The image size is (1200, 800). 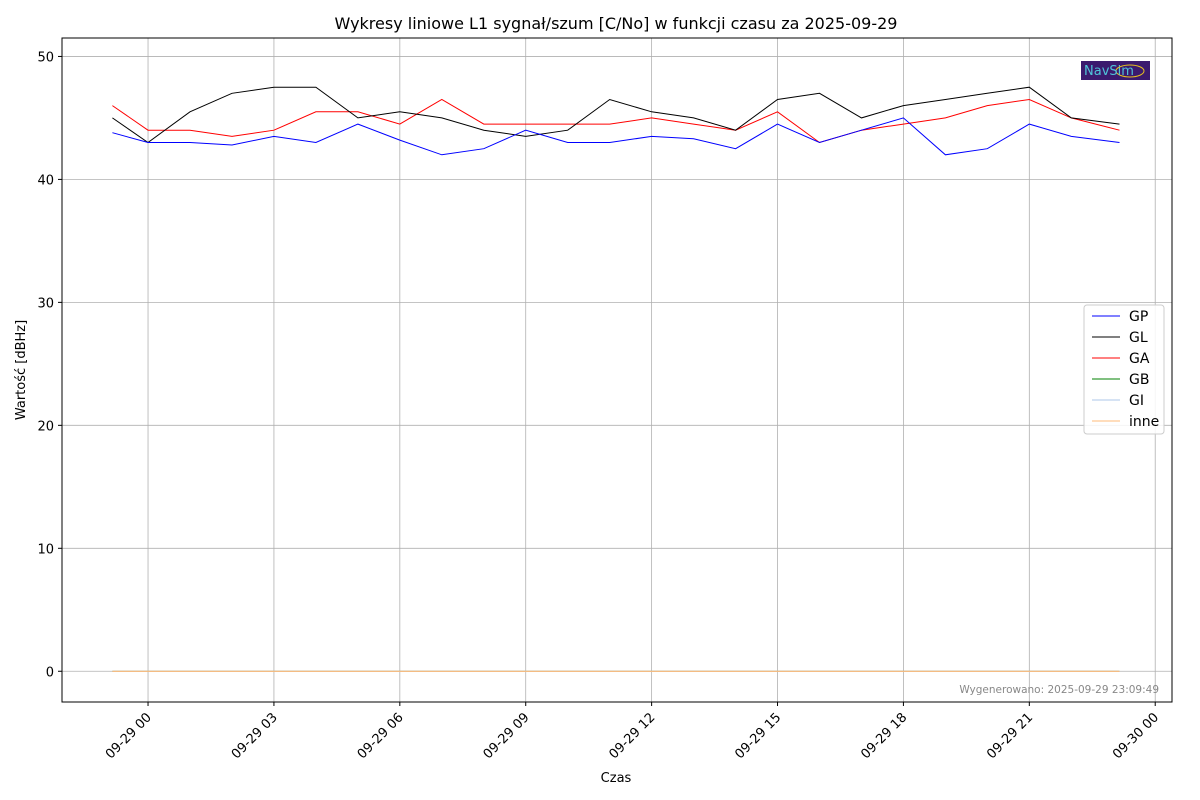 What do you see at coordinates (884, 736) in the screenshot?
I see `x-tick-label: 09-29 18` at bounding box center [884, 736].